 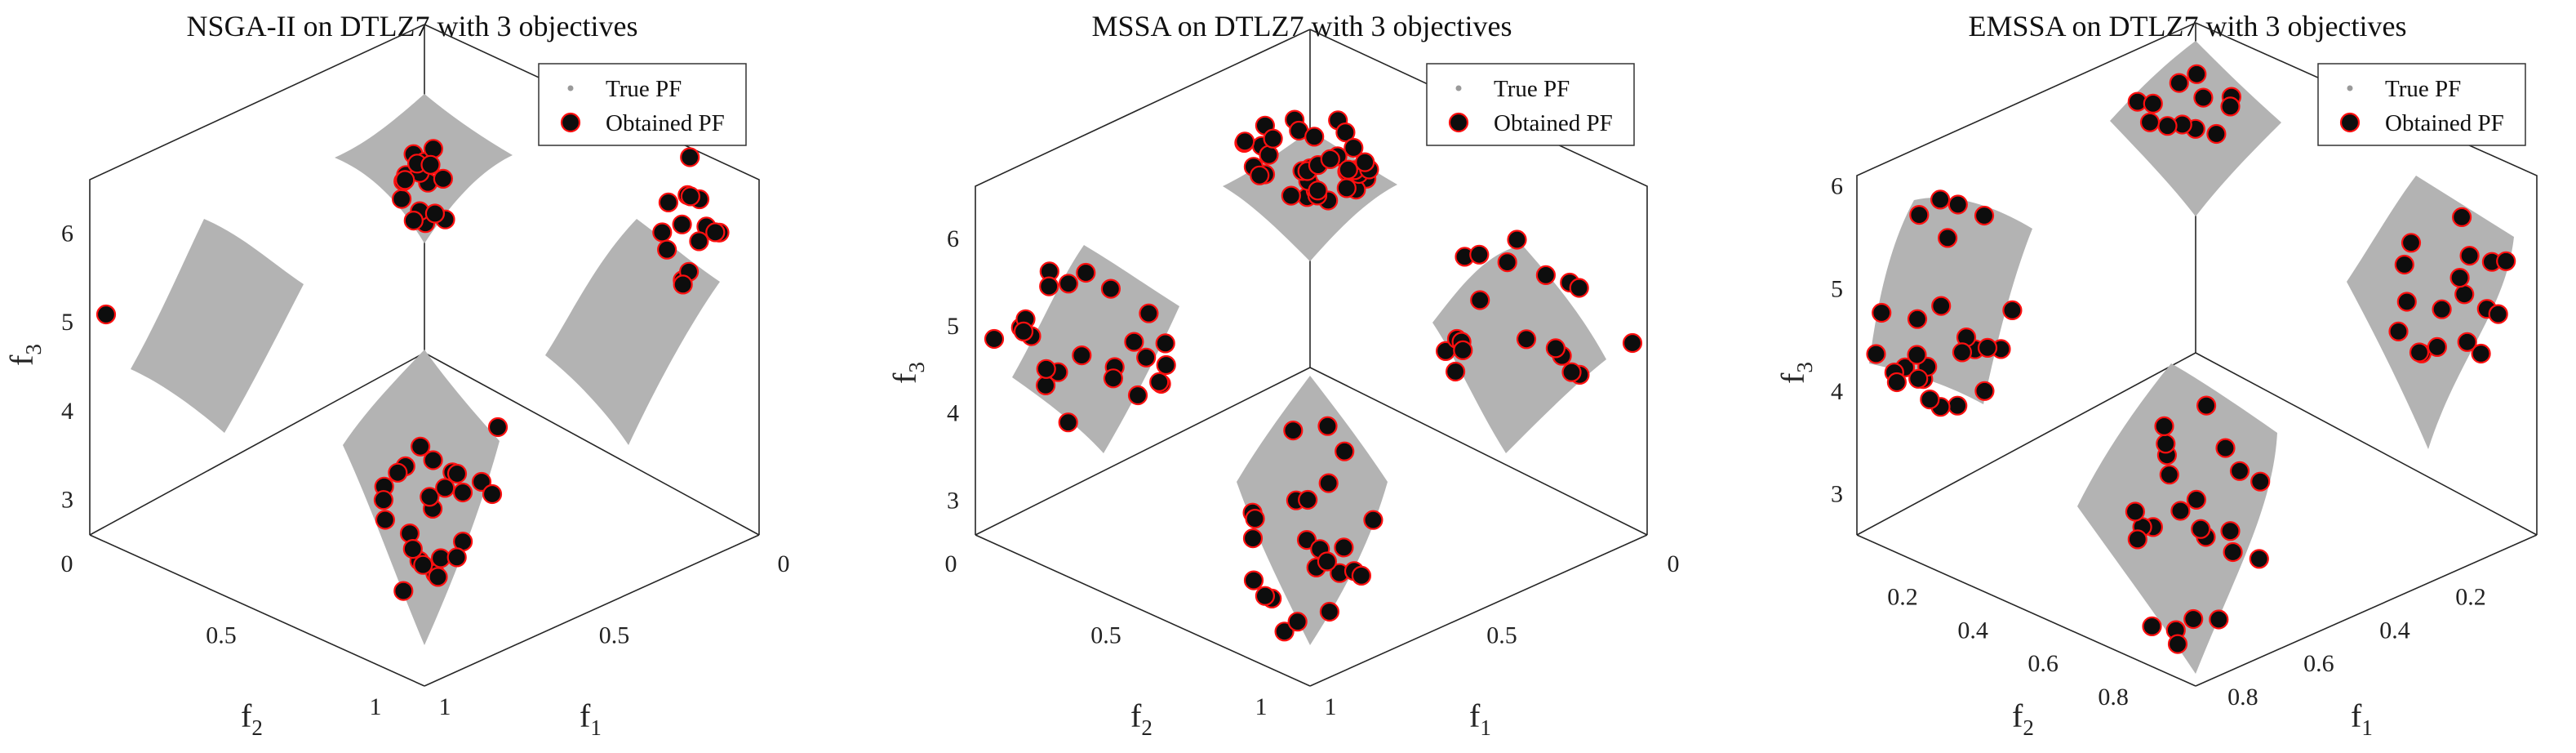 What do you see at coordinates (257, 444) in the screenshot?
I see `axis-line-floor-back-left` at bounding box center [257, 444].